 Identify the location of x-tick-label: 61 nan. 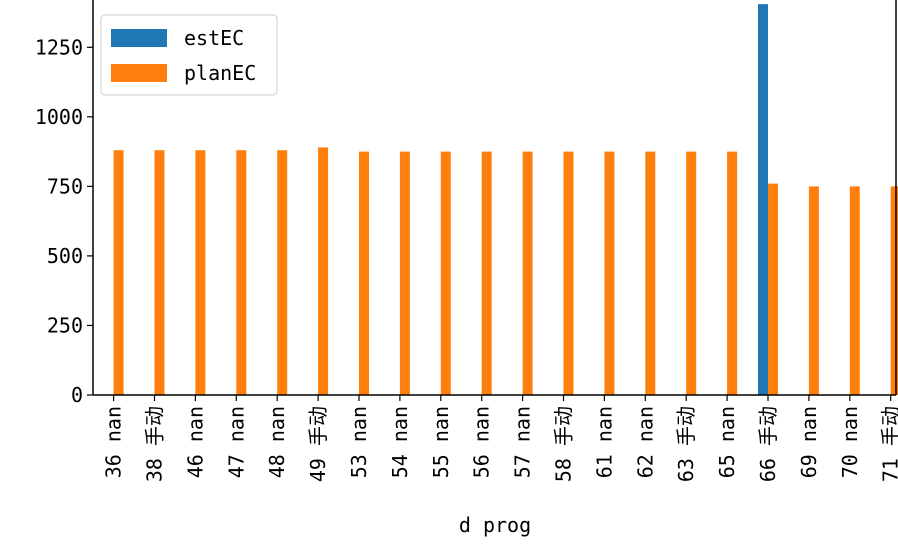
(604, 442).